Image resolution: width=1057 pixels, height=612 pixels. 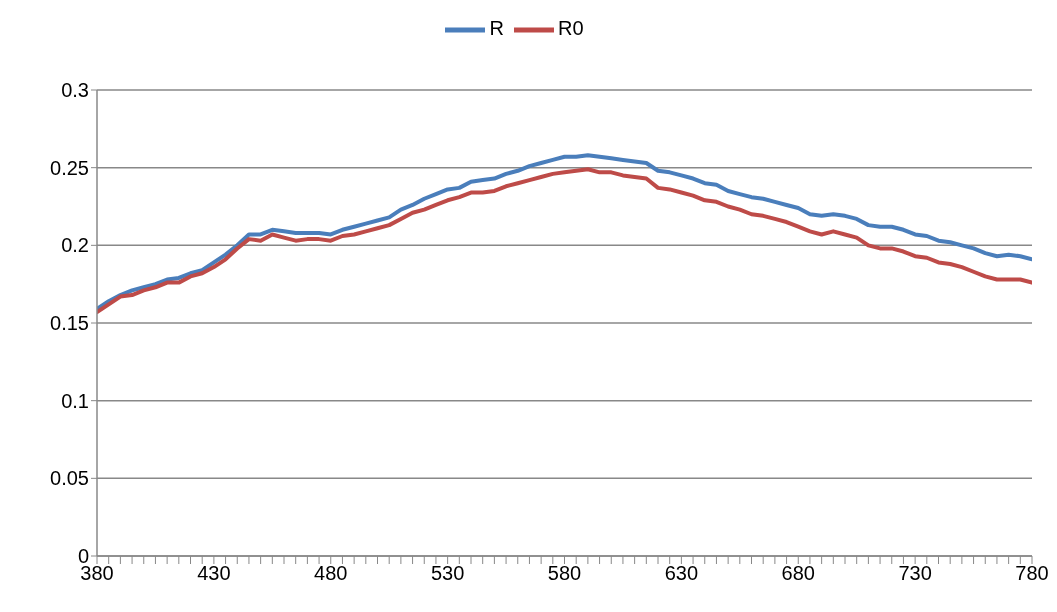 What do you see at coordinates (1032, 573) in the screenshot?
I see `x-tick-label: 780` at bounding box center [1032, 573].